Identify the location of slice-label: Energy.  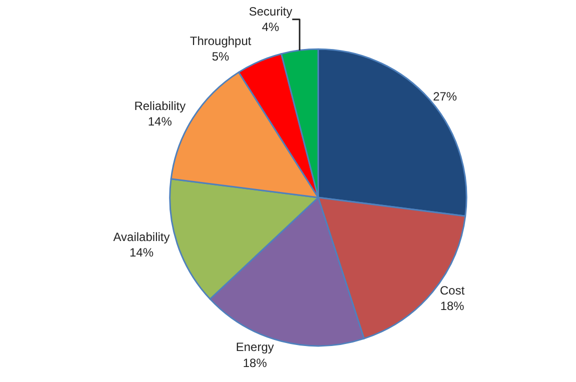
(255, 347).